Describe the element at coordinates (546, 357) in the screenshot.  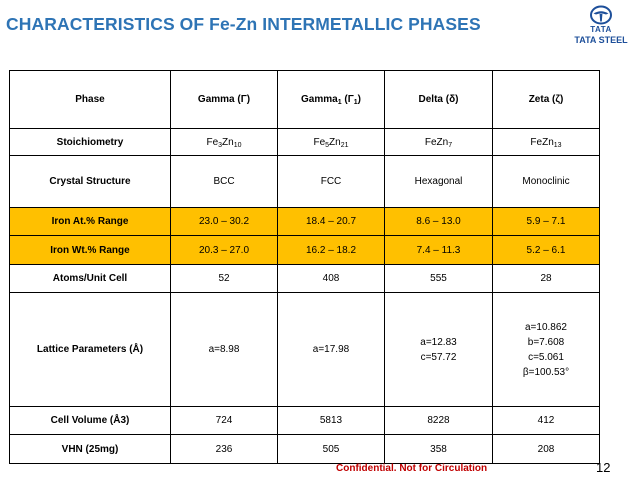
I see `lattice-zeta-c: c=5.061` at that location.